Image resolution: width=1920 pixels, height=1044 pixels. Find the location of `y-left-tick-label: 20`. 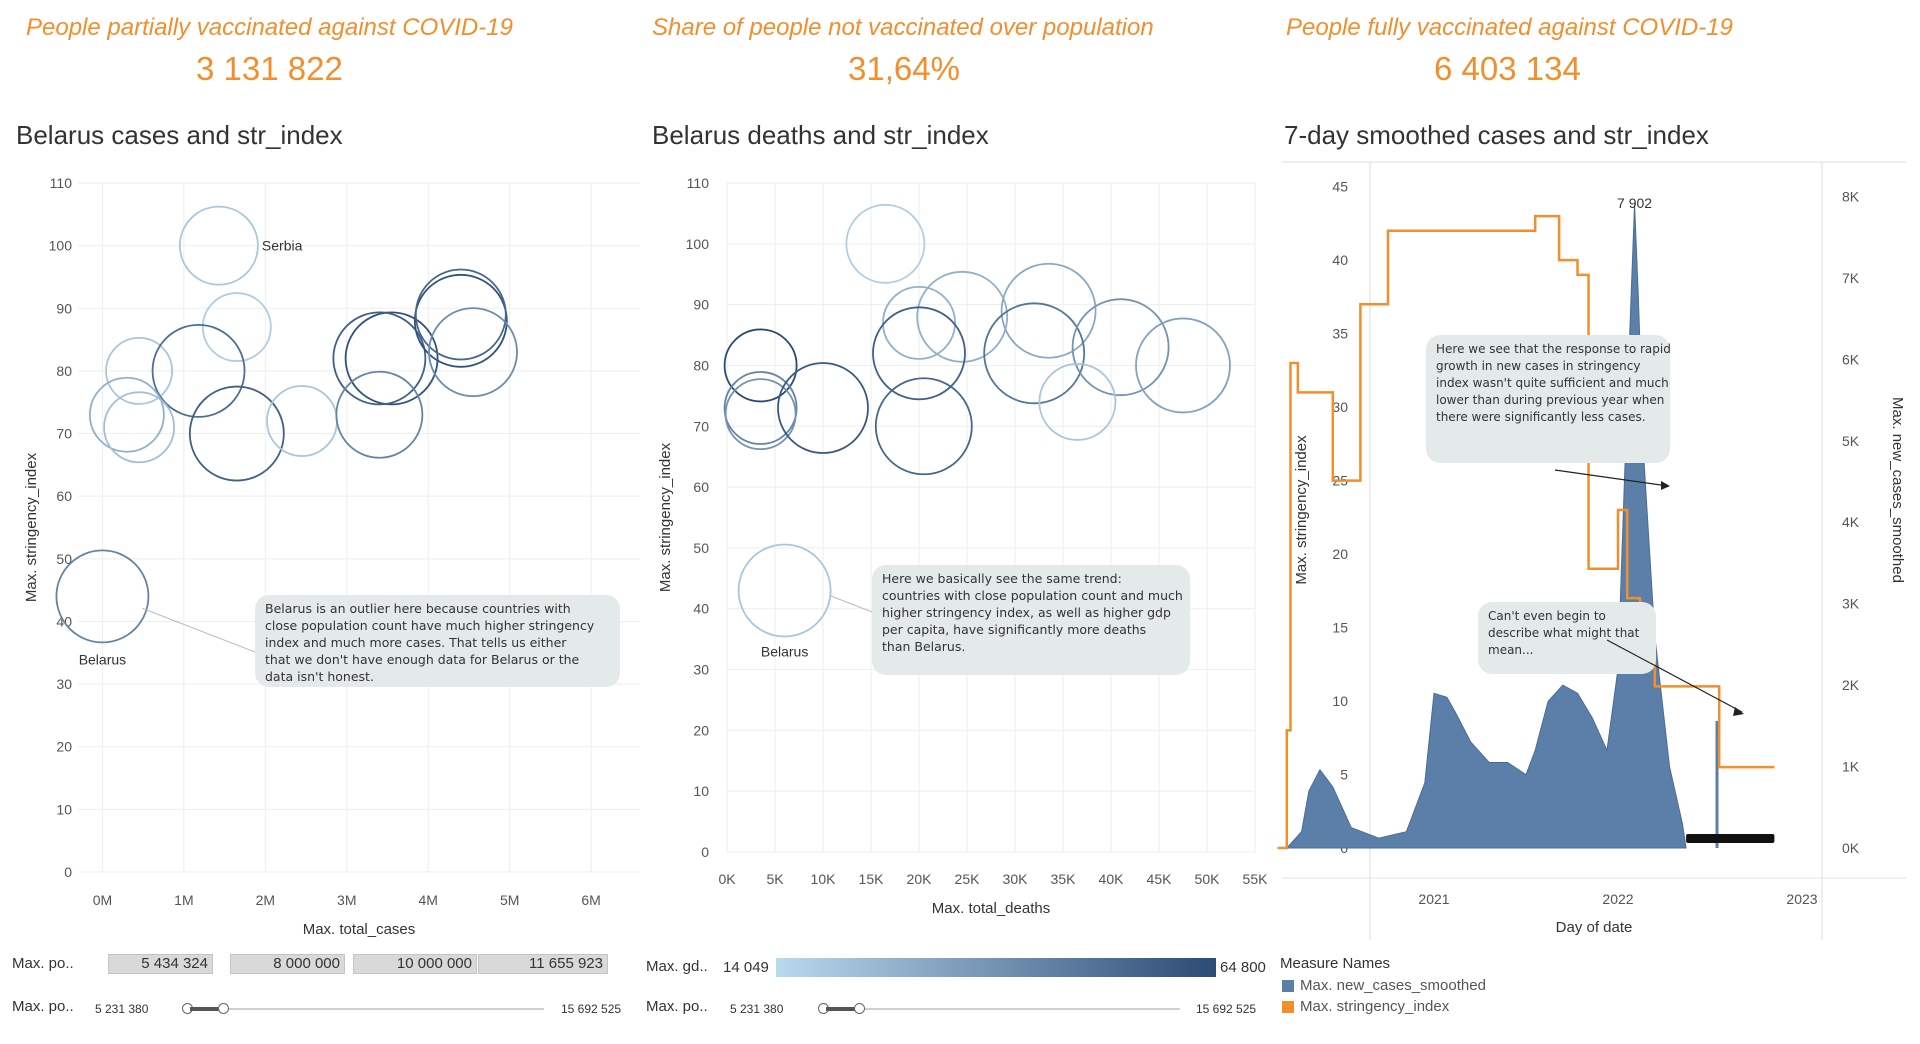

y-left-tick-label: 20 is located at coordinates (1340, 554).